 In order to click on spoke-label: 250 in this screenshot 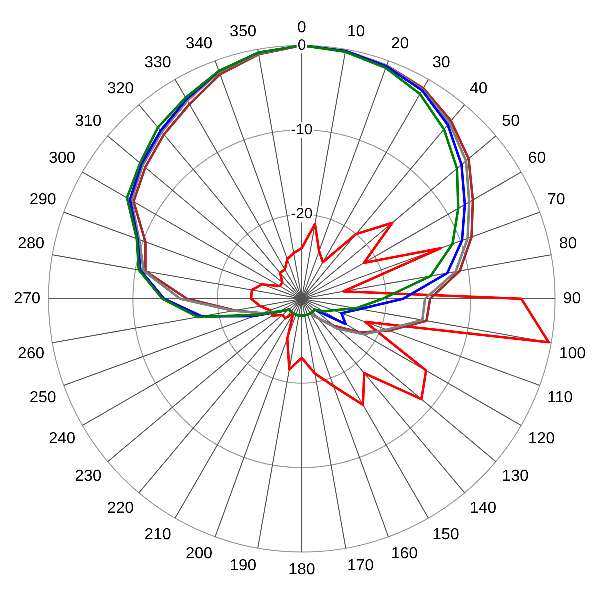, I will do `click(43, 397)`.